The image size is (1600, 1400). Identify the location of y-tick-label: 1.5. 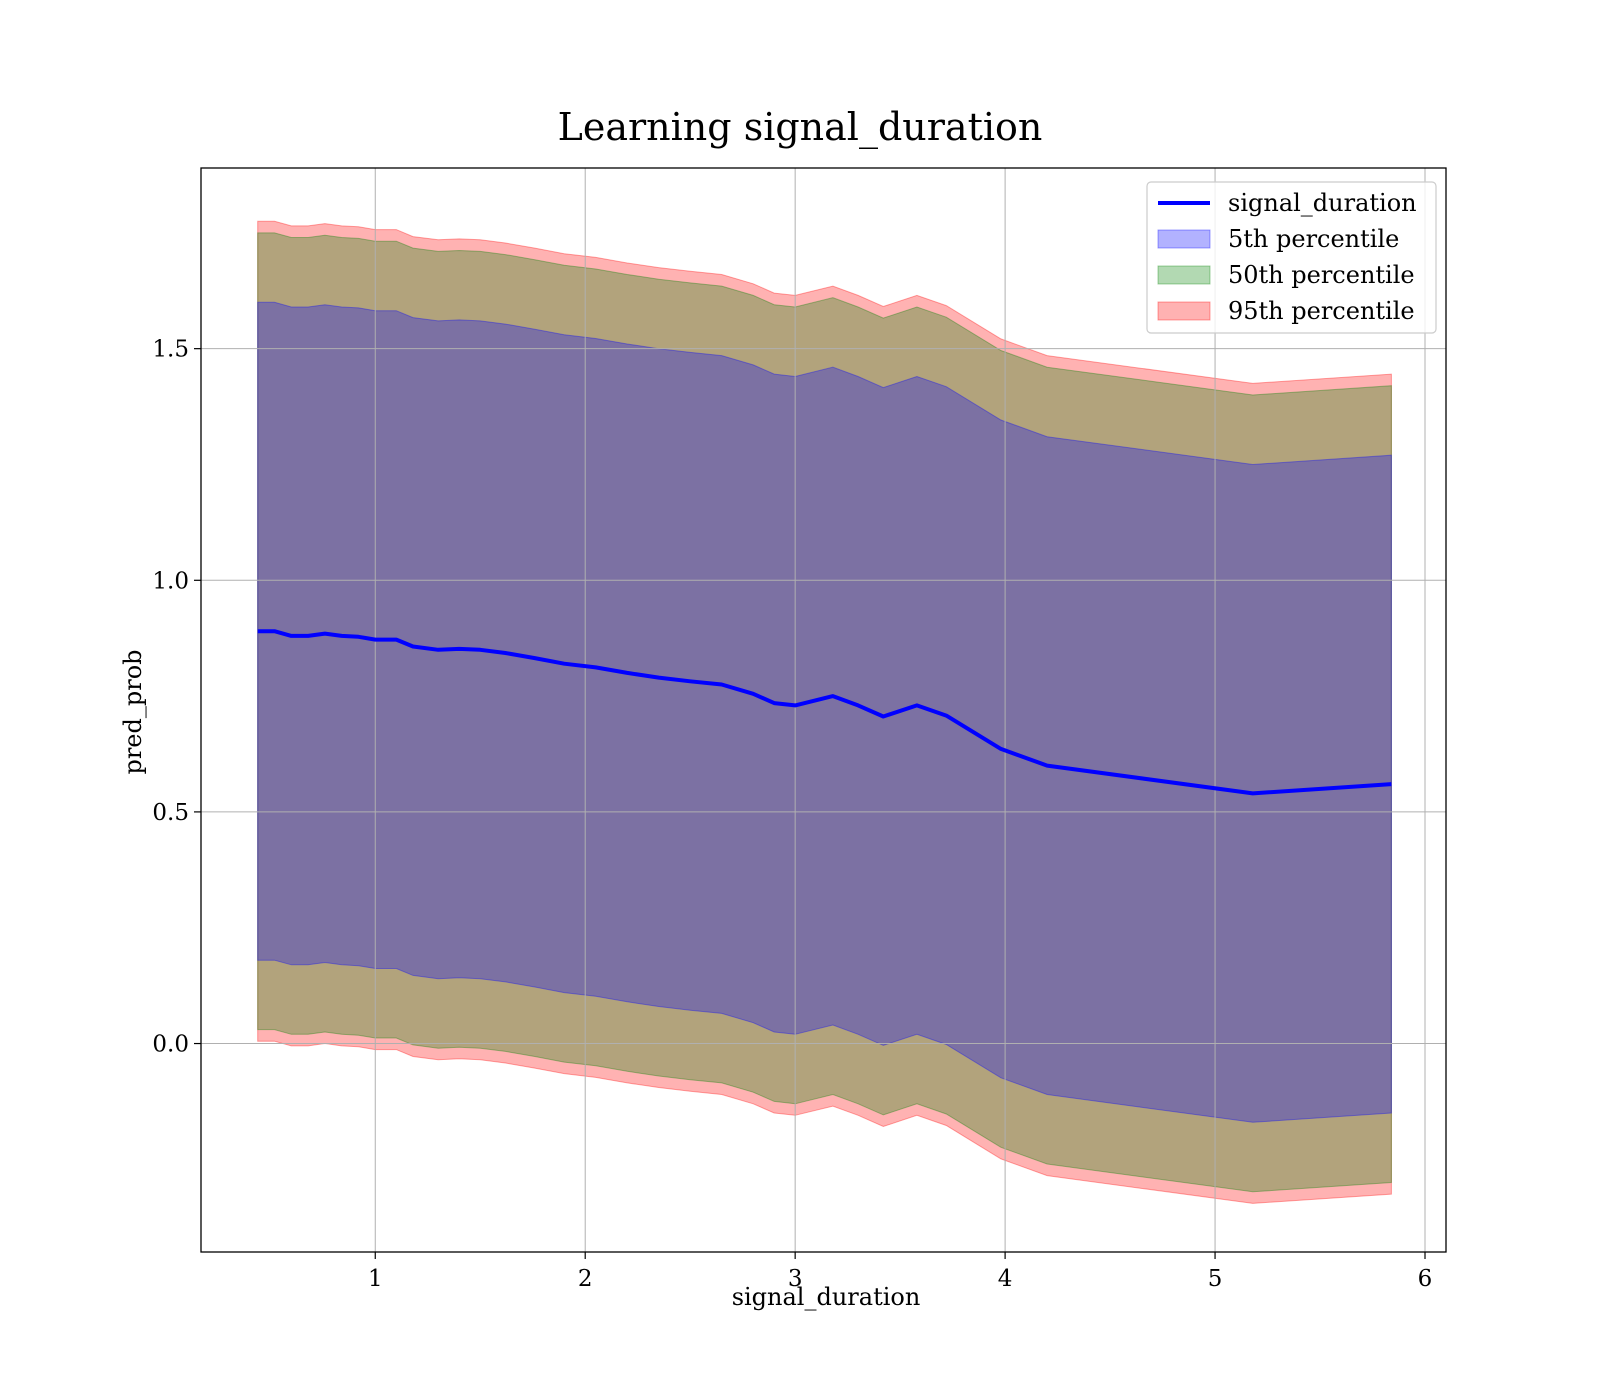
(170, 350).